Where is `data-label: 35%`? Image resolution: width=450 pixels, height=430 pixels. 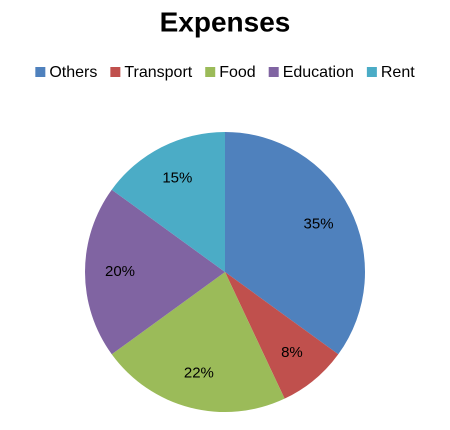 data-label: 35% is located at coordinates (319, 223).